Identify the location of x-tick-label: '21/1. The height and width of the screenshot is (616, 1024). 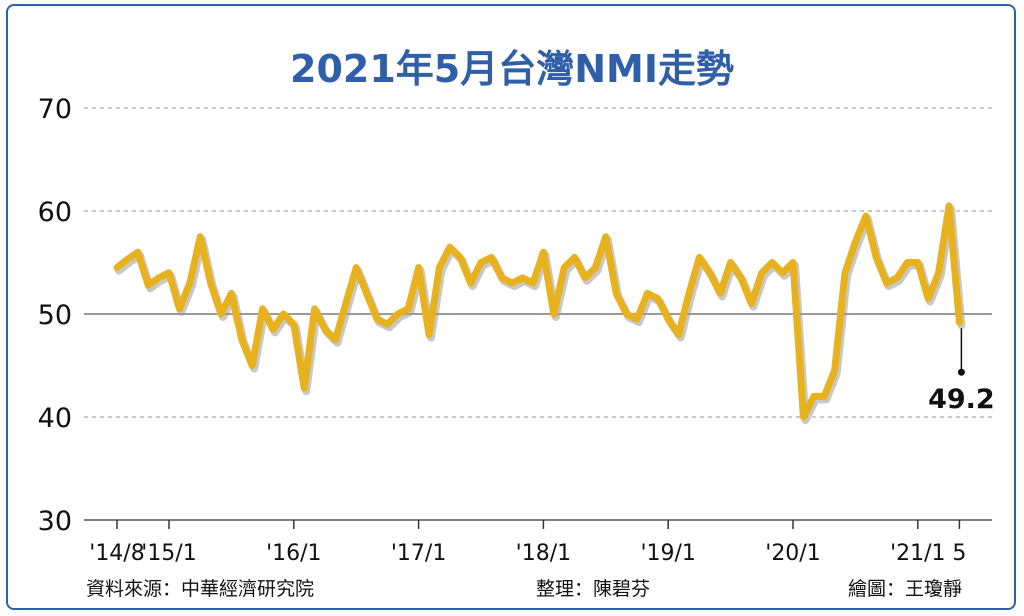
(917, 553).